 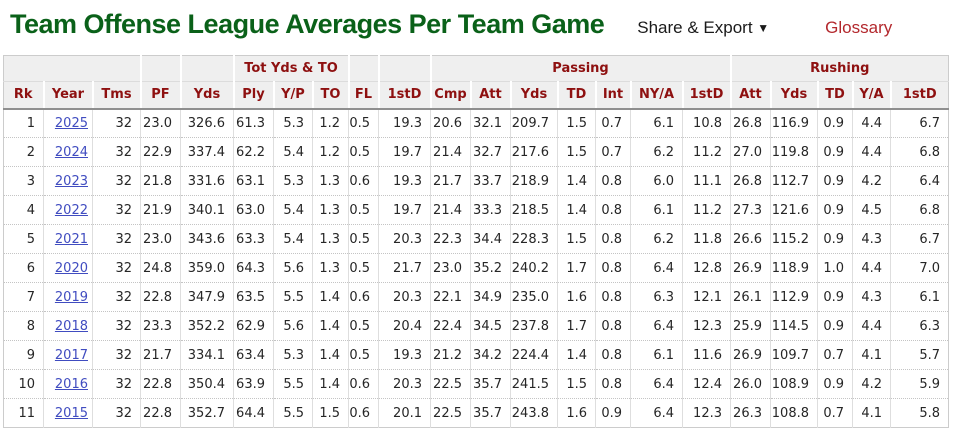 What do you see at coordinates (253, 268) in the screenshot?
I see `stat-cell: 64.3` at bounding box center [253, 268].